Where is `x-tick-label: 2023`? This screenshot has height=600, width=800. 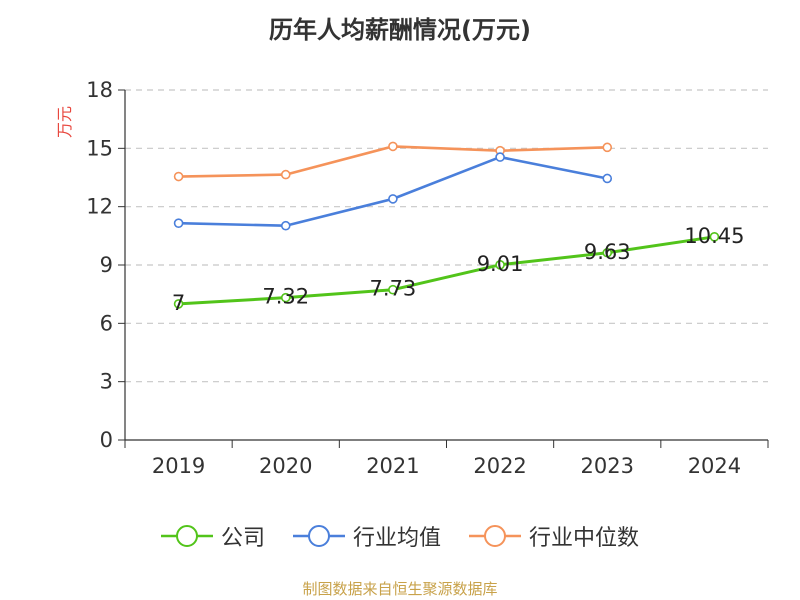
x-tick-label: 2023 is located at coordinates (607, 466).